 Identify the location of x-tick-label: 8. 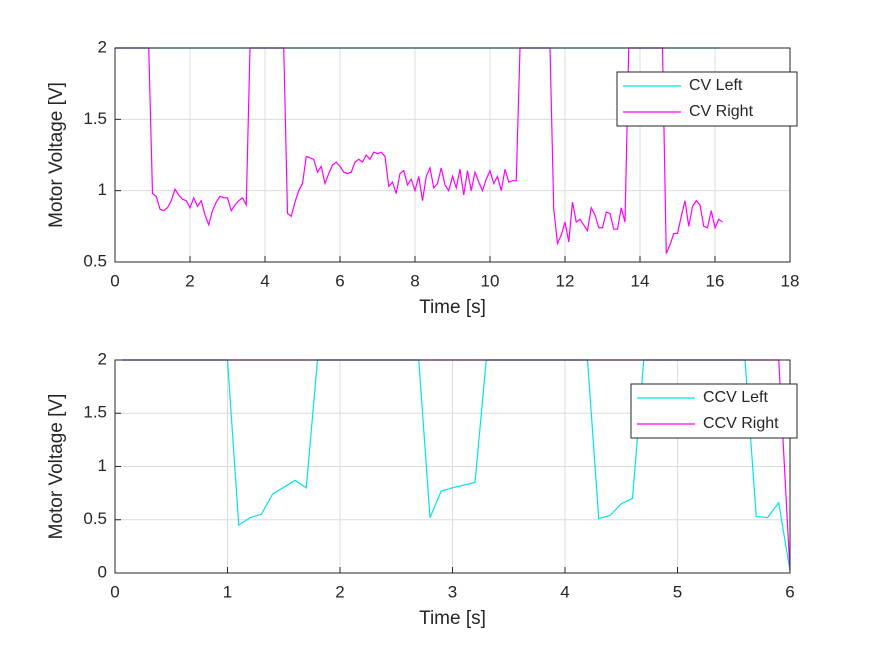
(414, 280).